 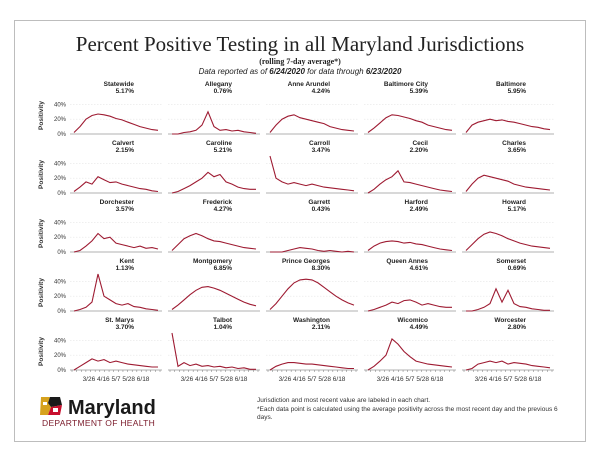 What do you see at coordinates (223, 320) in the screenshot?
I see `panel-name: Talbot` at bounding box center [223, 320].